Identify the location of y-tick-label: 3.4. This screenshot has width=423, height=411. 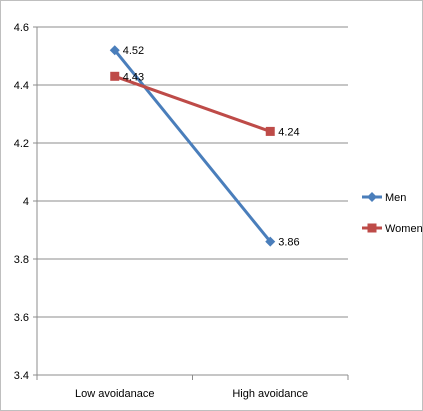
(21, 376).